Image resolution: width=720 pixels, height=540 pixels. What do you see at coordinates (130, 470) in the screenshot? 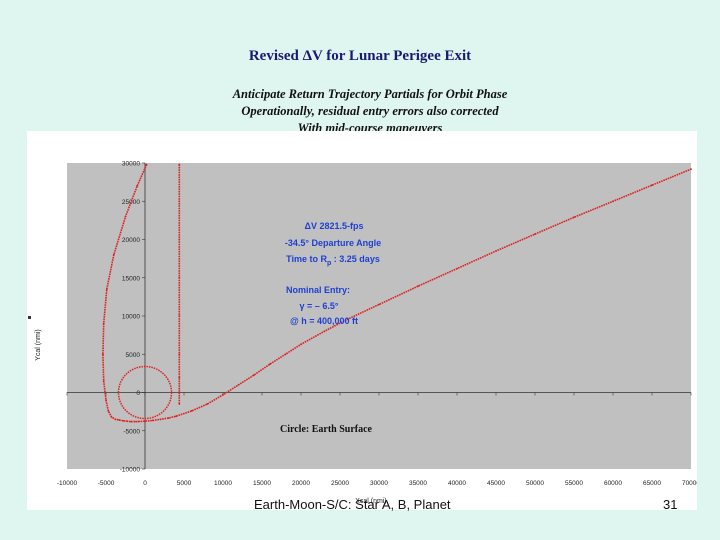
I see `y-tick-label: -10000` at bounding box center [130, 470].